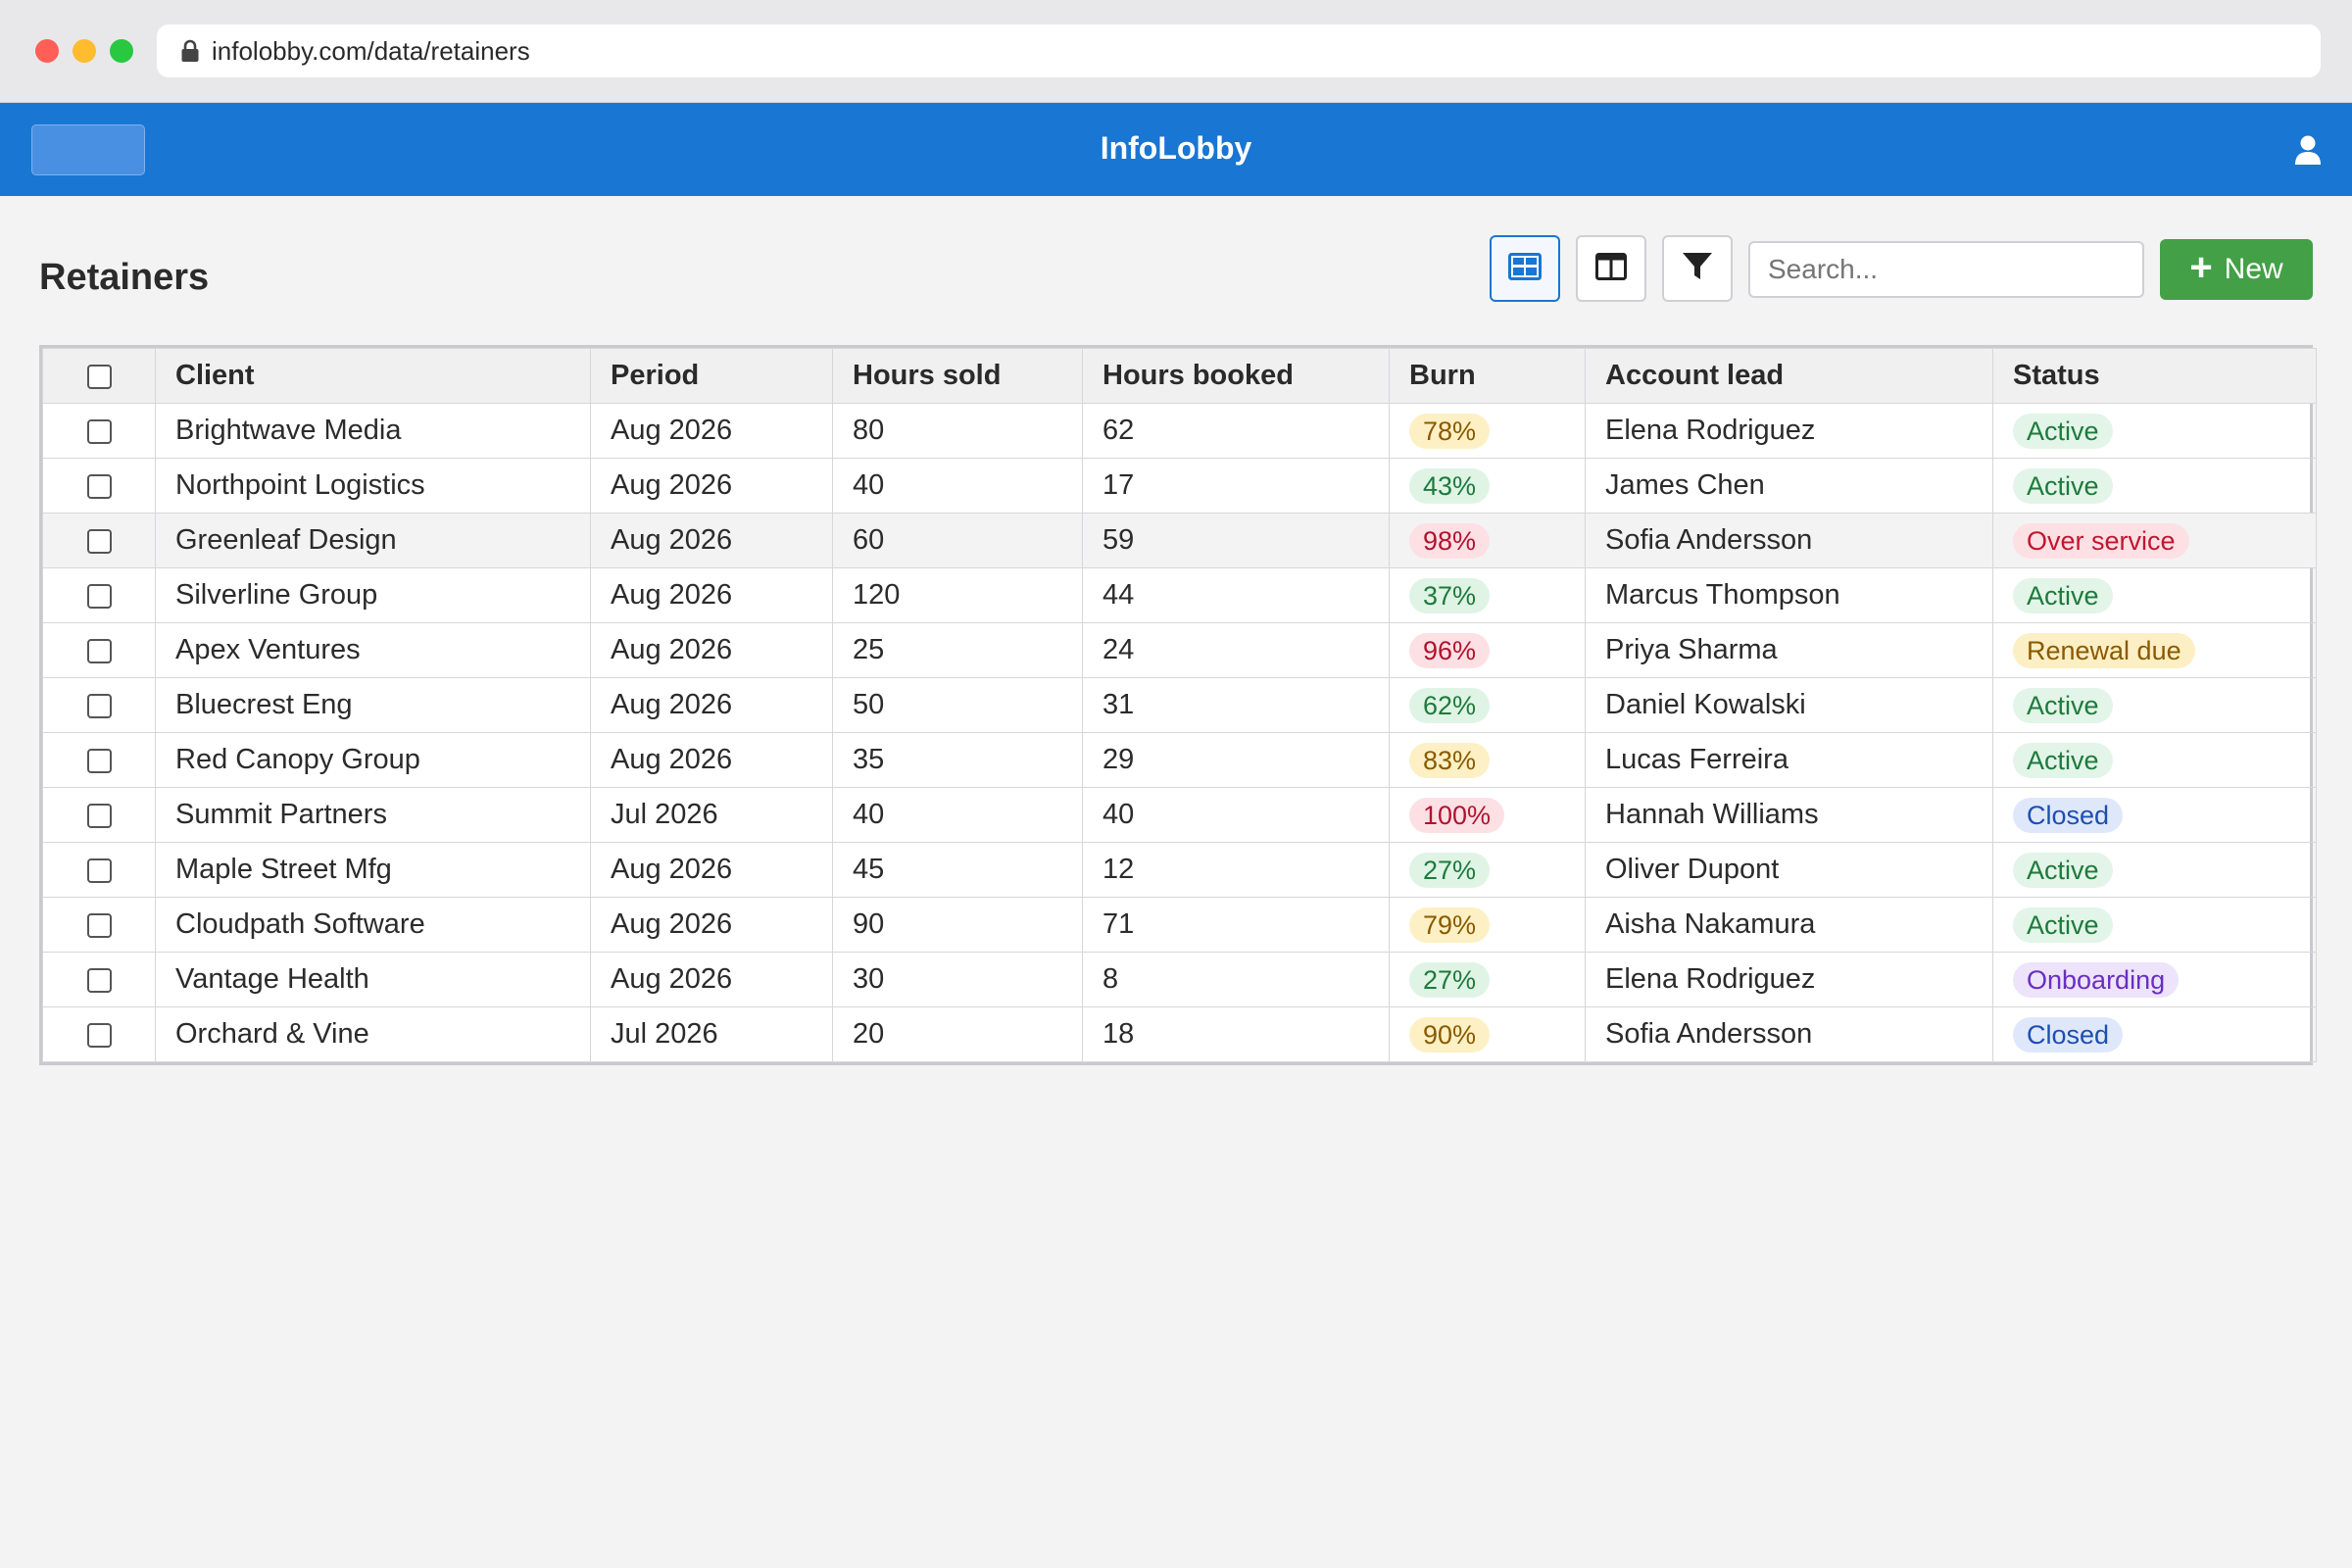 The height and width of the screenshot is (1568, 2352). Describe the element at coordinates (2308, 150) in the screenshot. I see `user-icon` at that location.